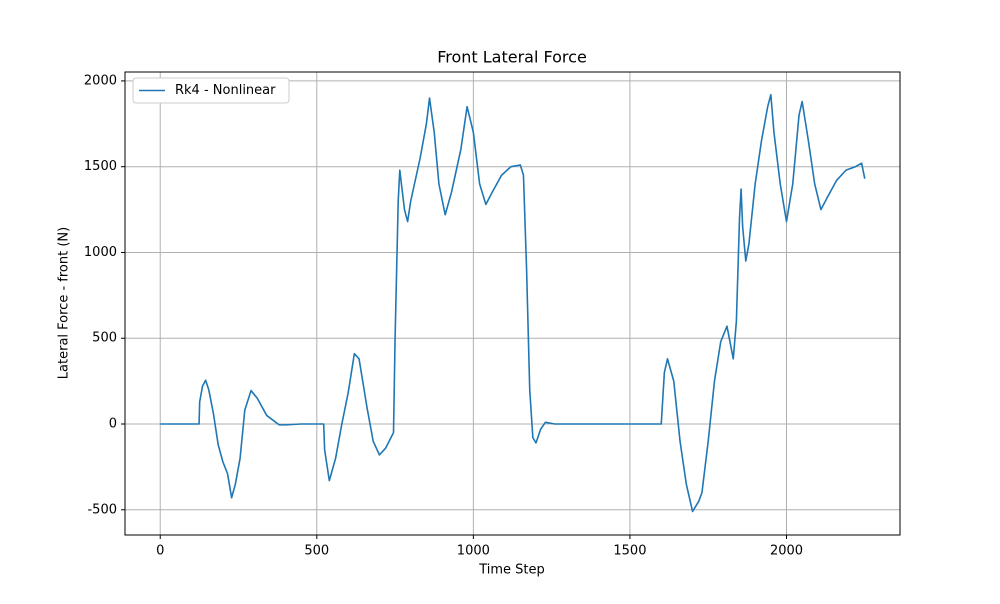  Describe the element at coordinates (316, 551) in the screenshot. I see `x-tick-label: 500` at that location.